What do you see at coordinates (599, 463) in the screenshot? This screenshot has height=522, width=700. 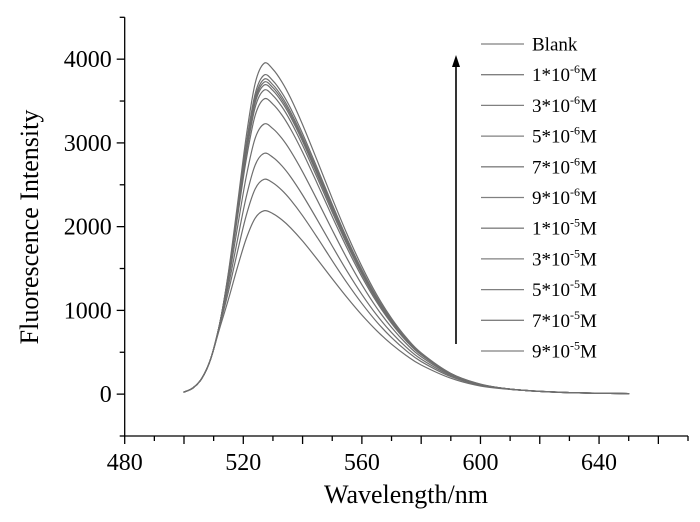 I see `x-tick-label: 640` at bounding box center [599, 463].